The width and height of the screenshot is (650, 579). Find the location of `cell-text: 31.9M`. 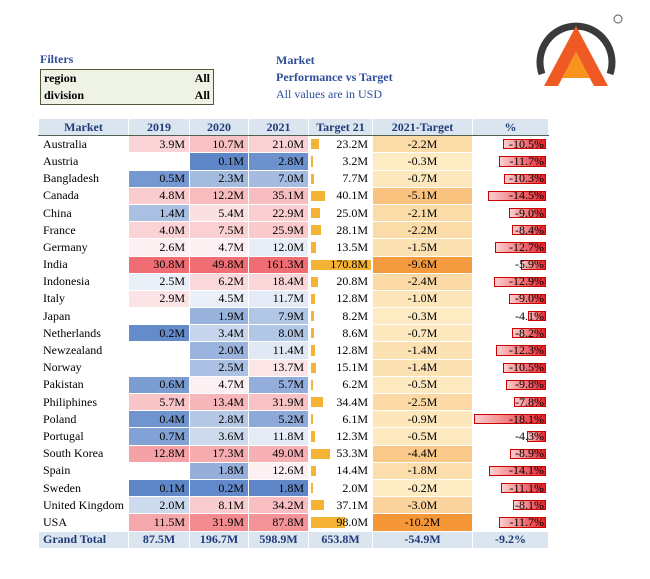

cell-text: 31.9M is located at coordinates (288, 401).